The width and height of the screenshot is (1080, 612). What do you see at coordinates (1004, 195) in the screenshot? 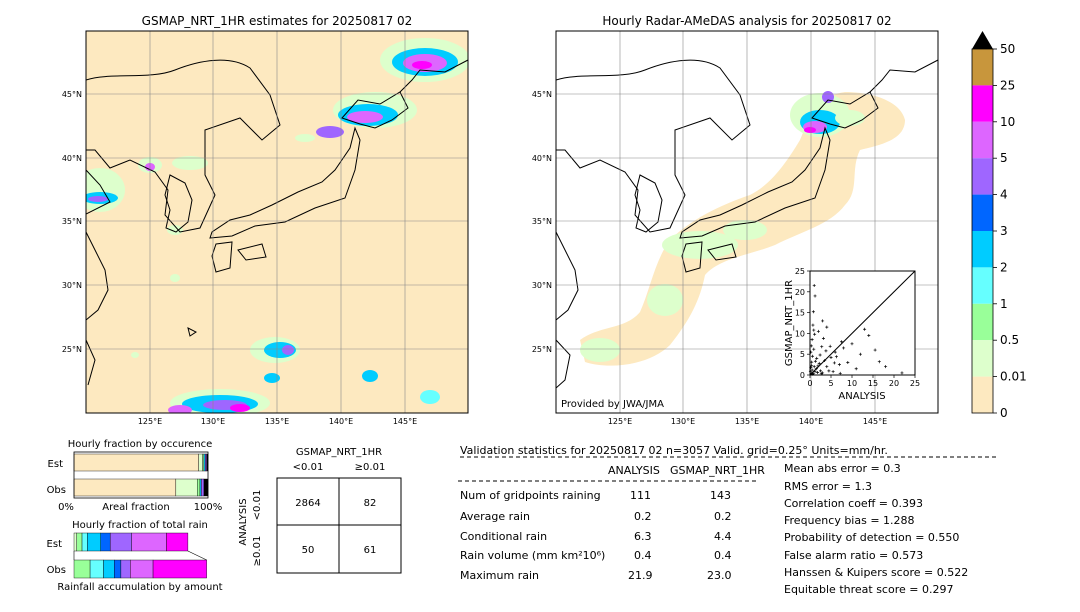
I see `colorbar-label: 4` at bounding box center [1004, 195].